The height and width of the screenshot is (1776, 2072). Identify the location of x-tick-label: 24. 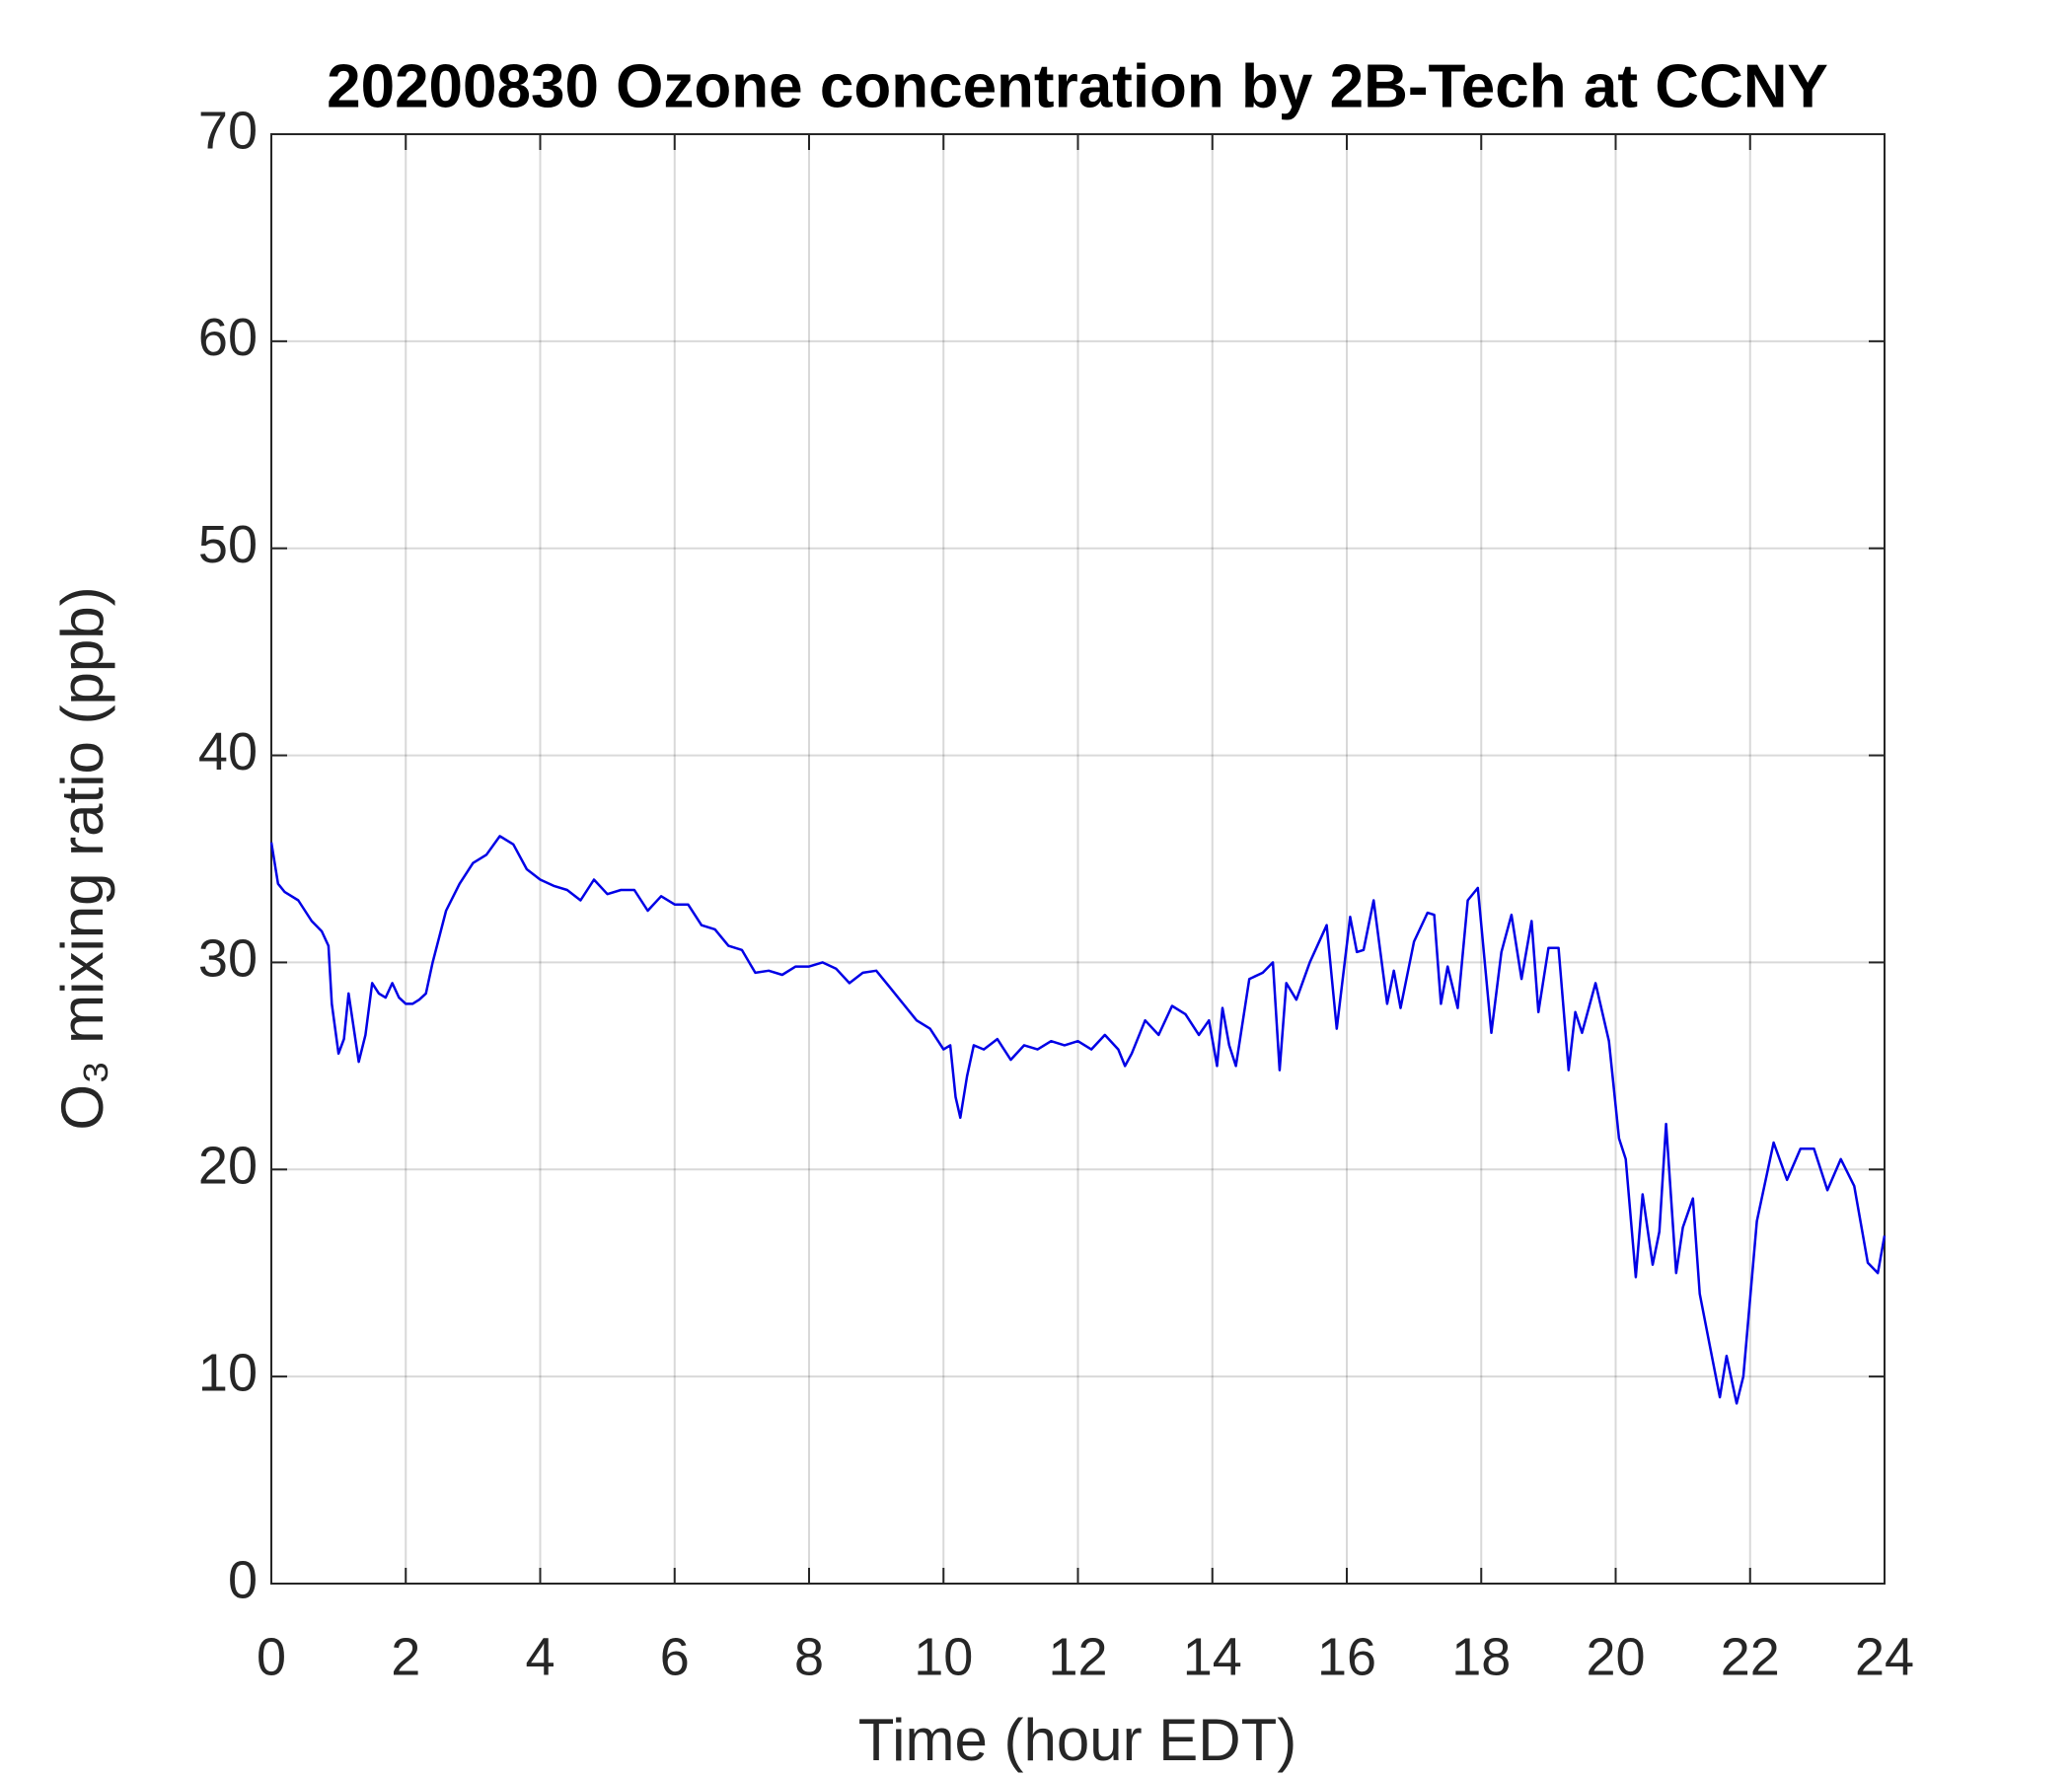
(1885, 1657).